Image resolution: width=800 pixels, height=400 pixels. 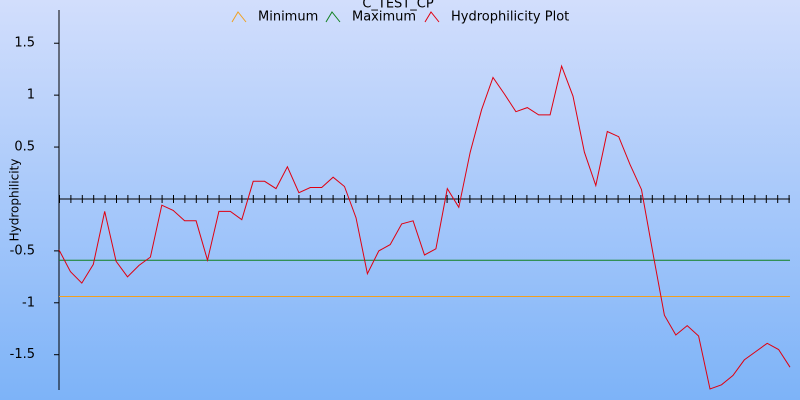 I want to click on y-tick-label: 1, so click(x=31, y=95).